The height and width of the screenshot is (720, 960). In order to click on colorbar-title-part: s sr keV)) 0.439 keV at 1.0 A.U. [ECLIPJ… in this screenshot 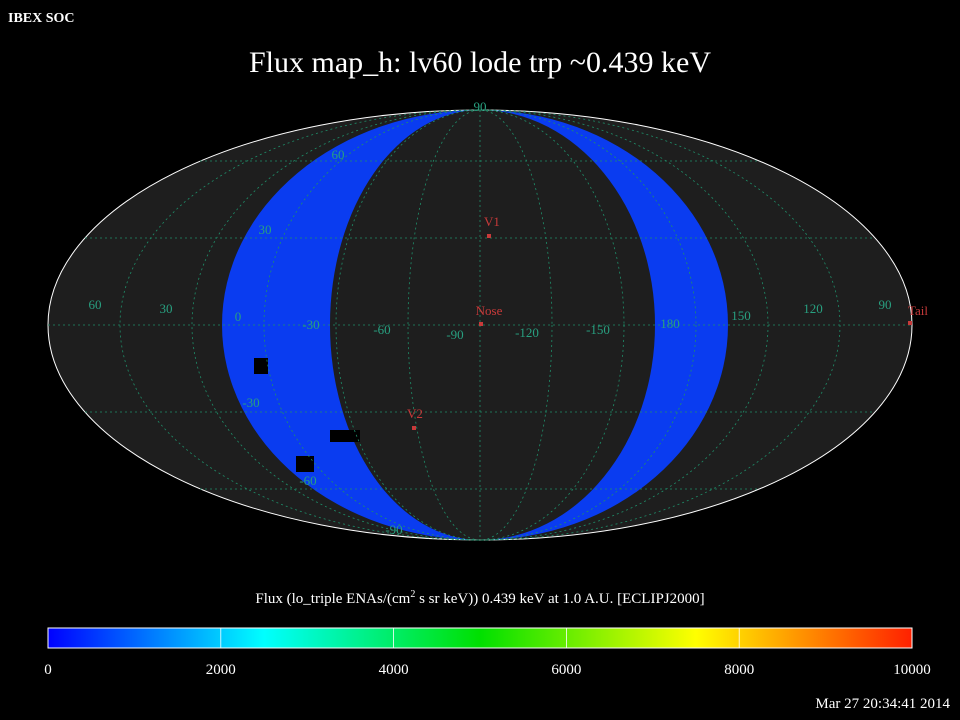, I will do `click(559, 599)`.